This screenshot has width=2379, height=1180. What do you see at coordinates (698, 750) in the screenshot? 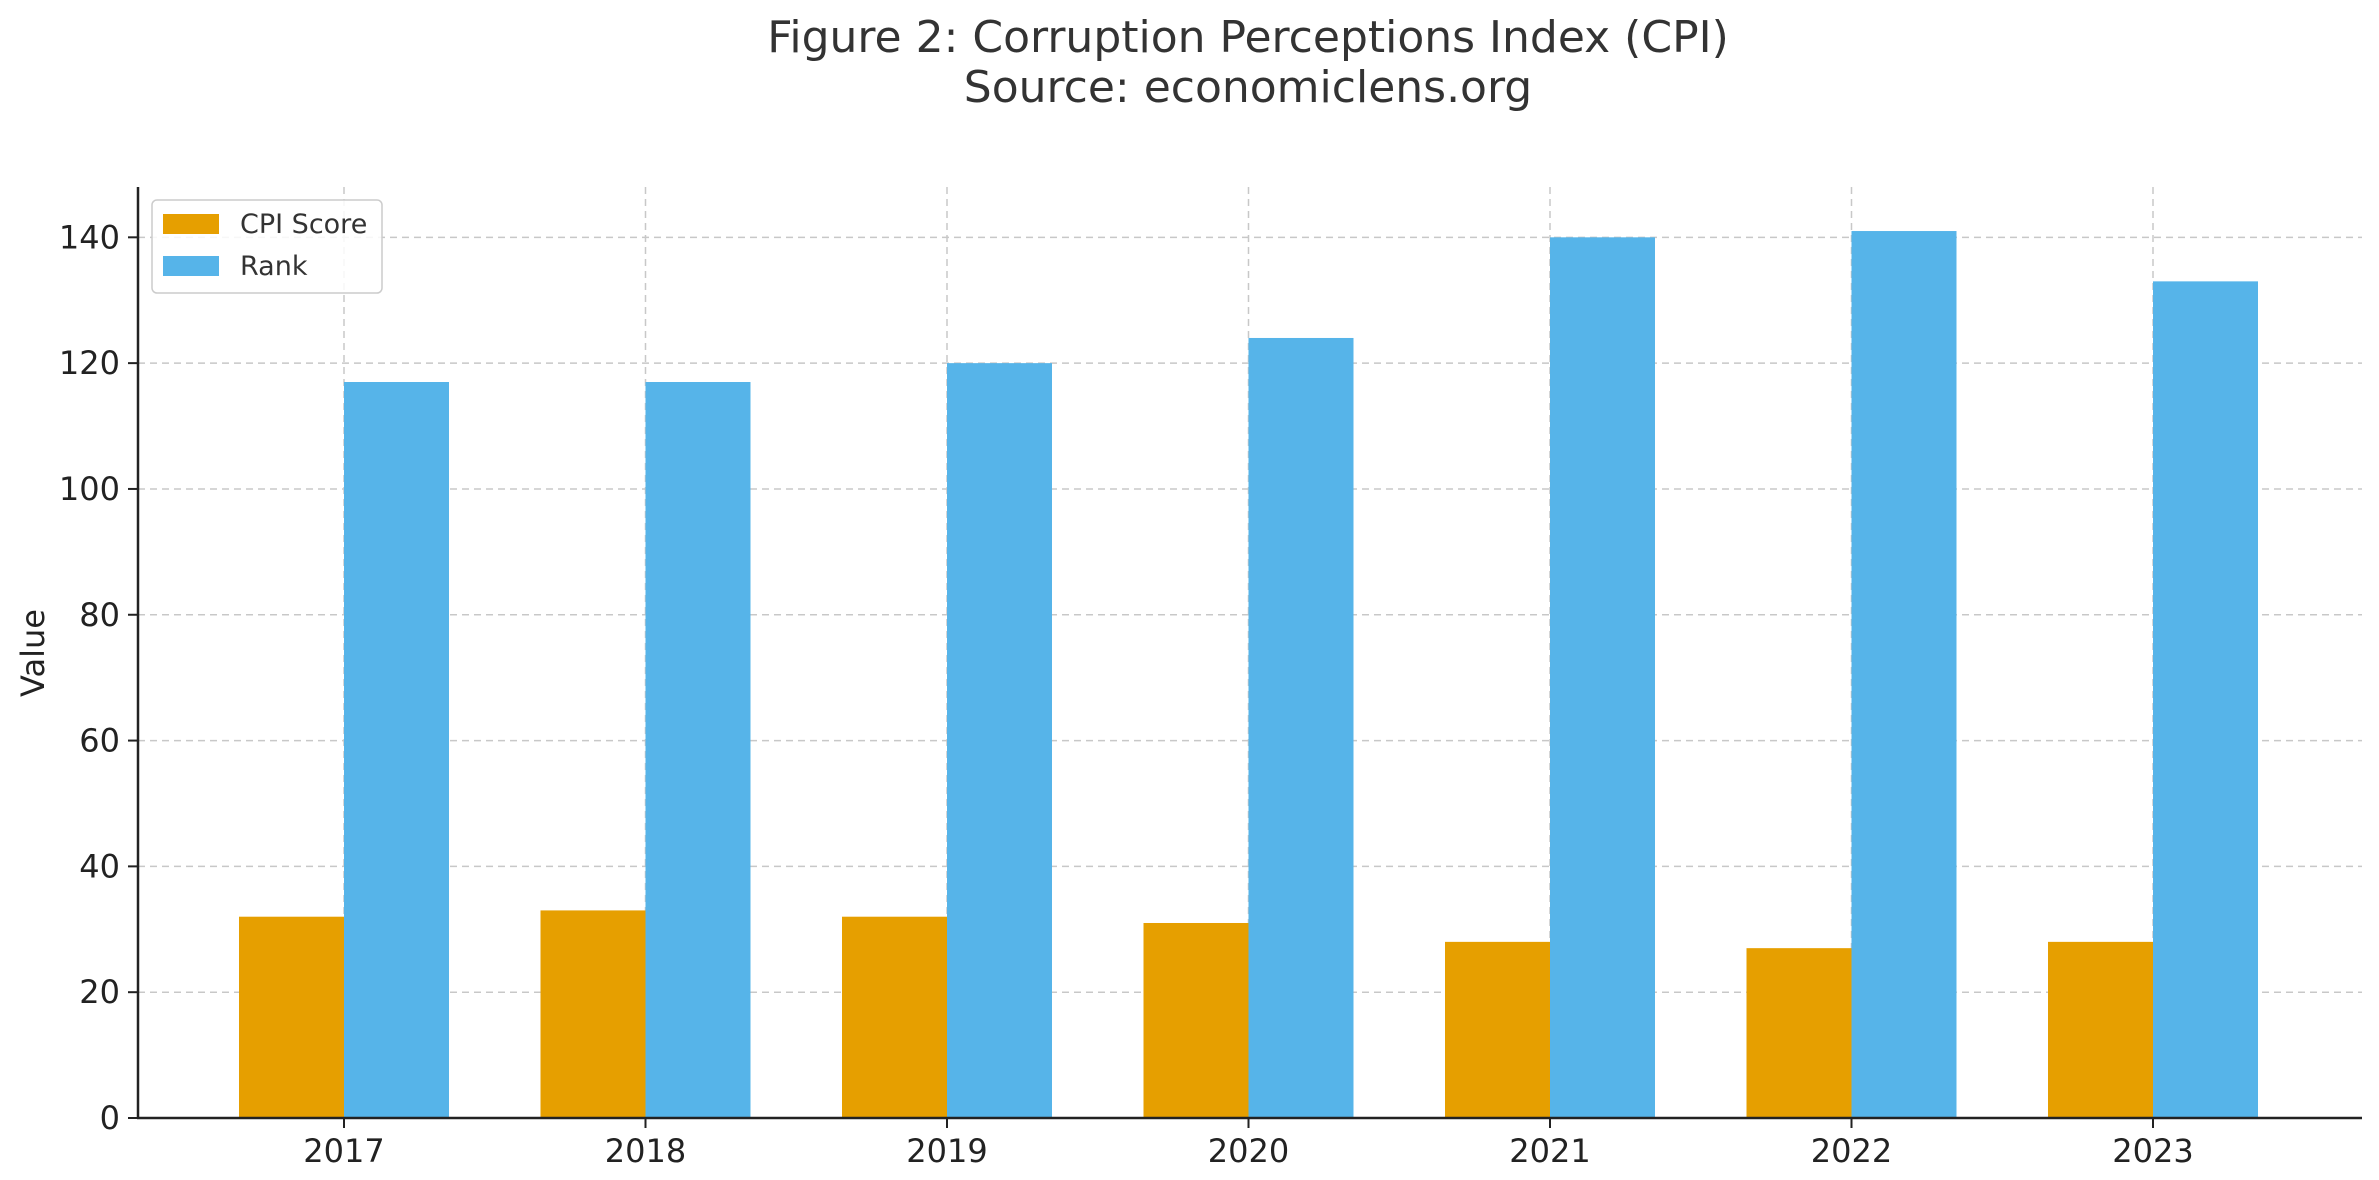
I see `bar-rank-2018` at bounding box center [698, 750].